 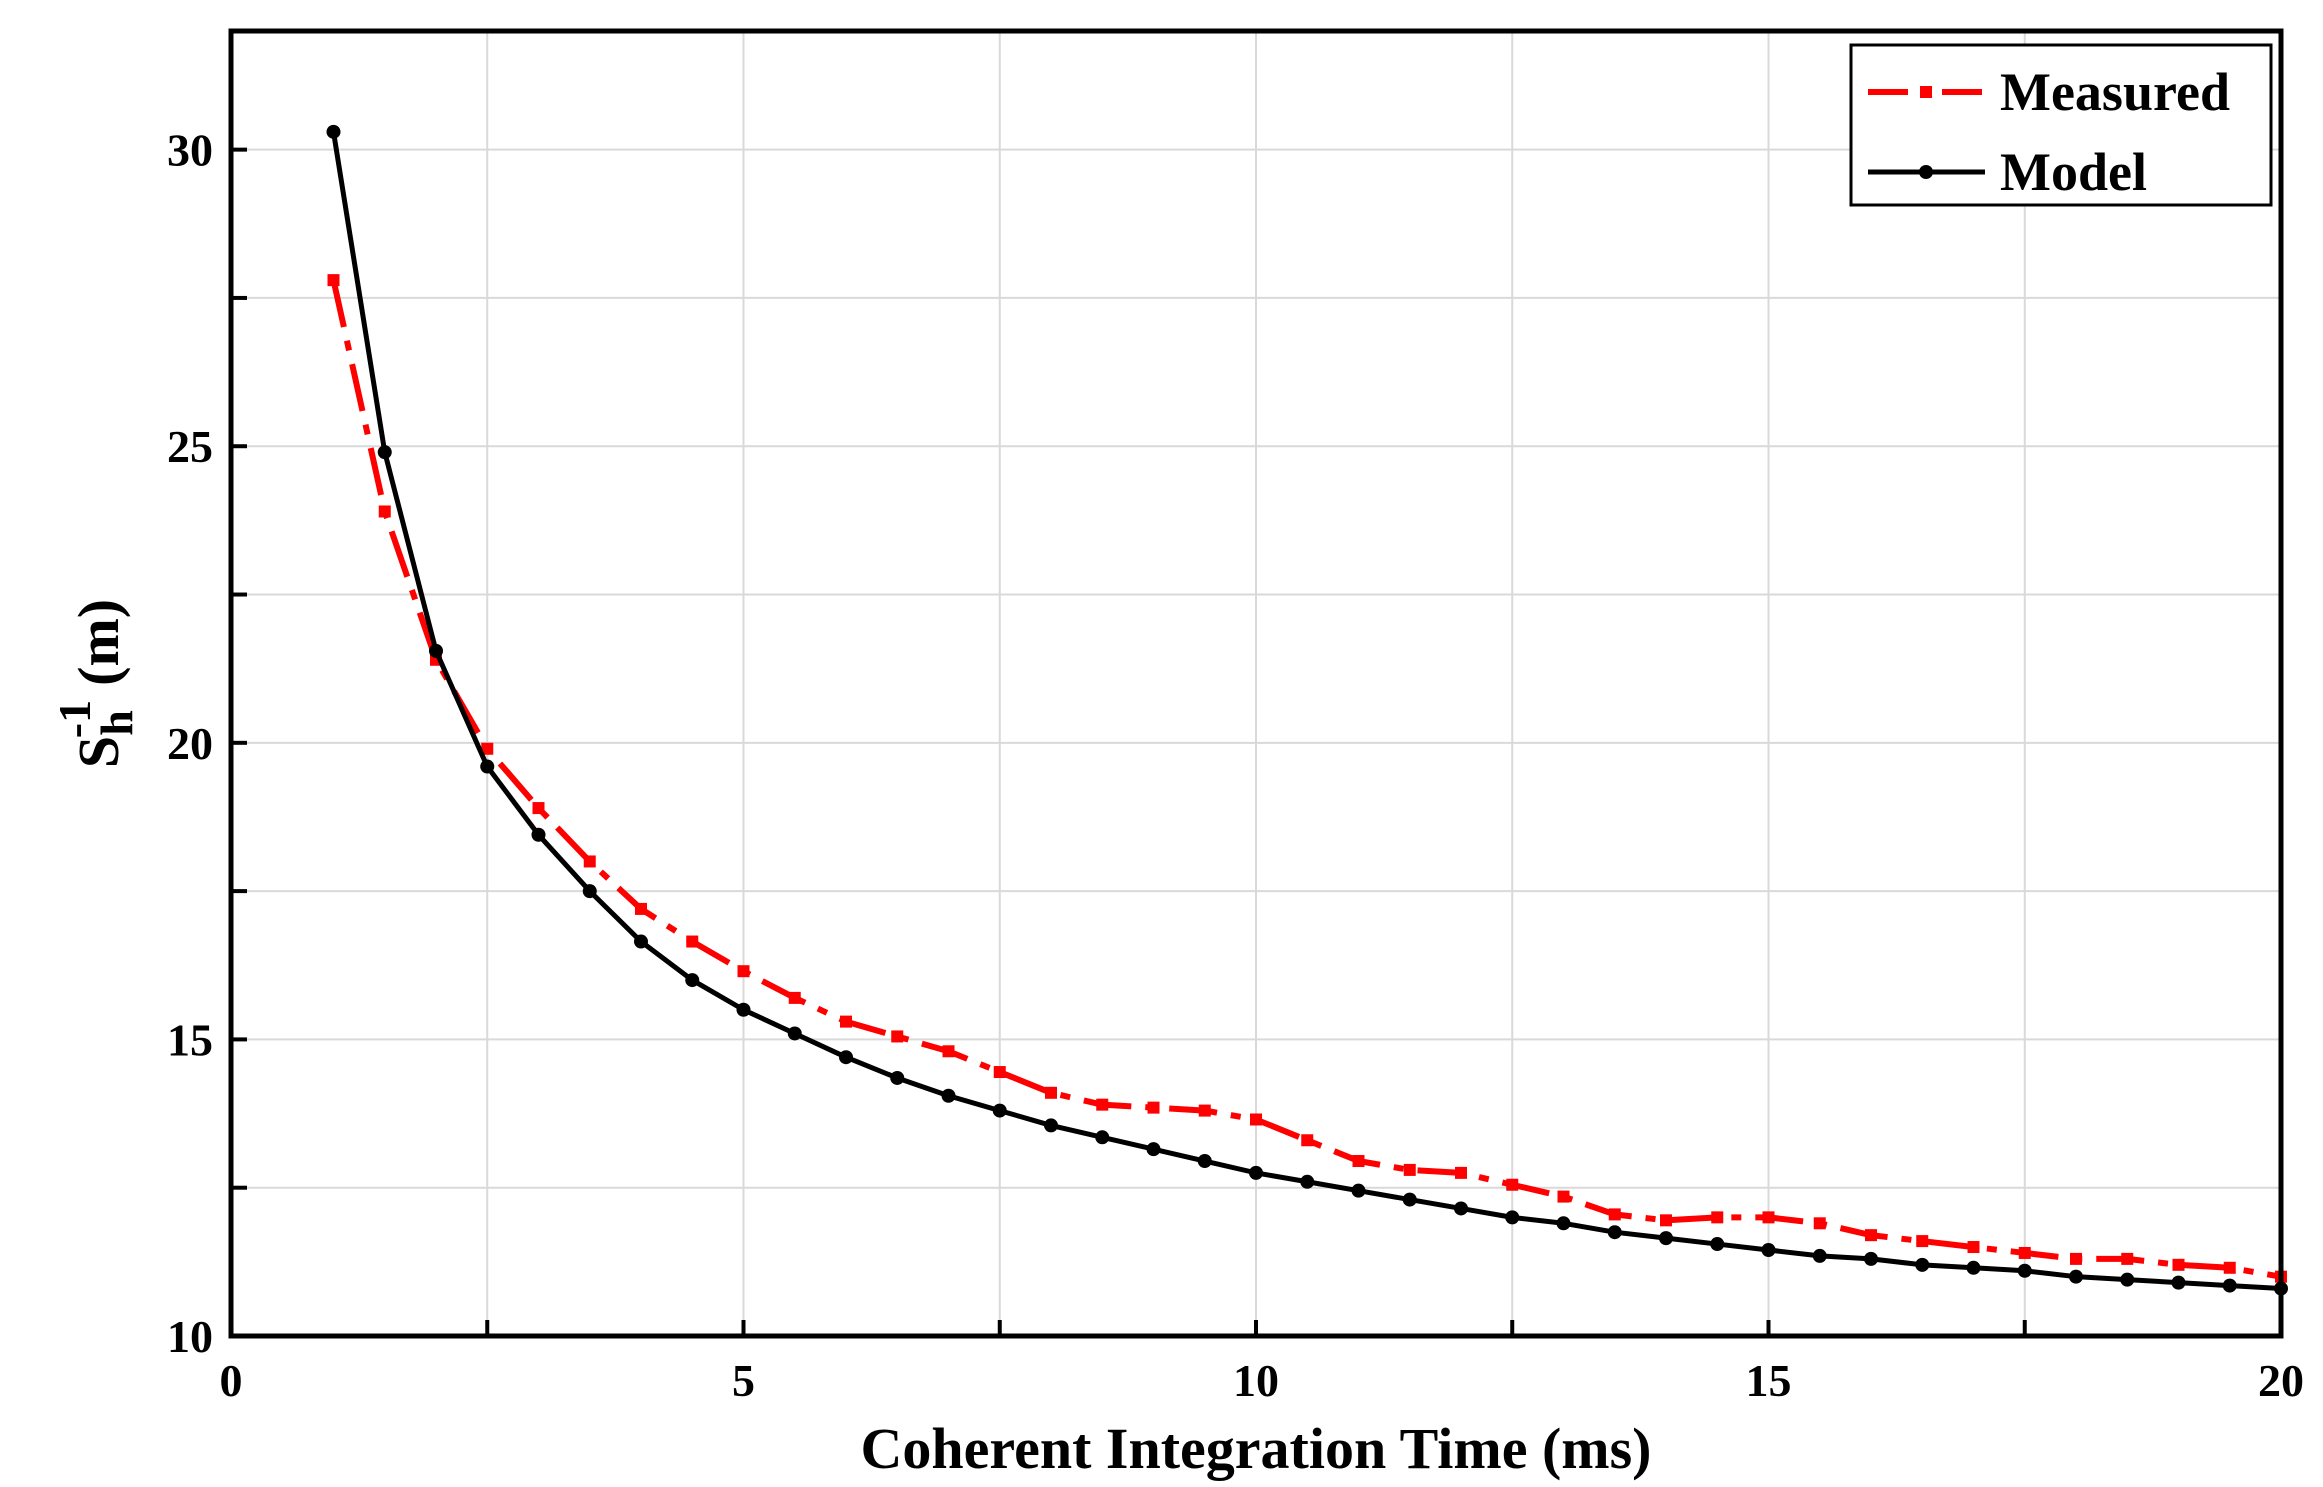 What do you see at coordinates (190, 1039) in the screenshot?
I see `y-tick-label: 15` at bounding box center [190, 1039].